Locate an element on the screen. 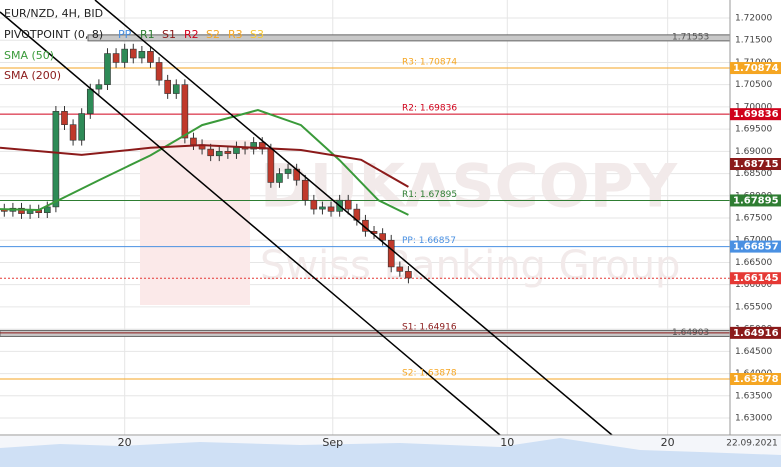 The height and width of the screenshot is (467, 781). y-tick-label: 1.69000 is located at coordinates (753, 152).